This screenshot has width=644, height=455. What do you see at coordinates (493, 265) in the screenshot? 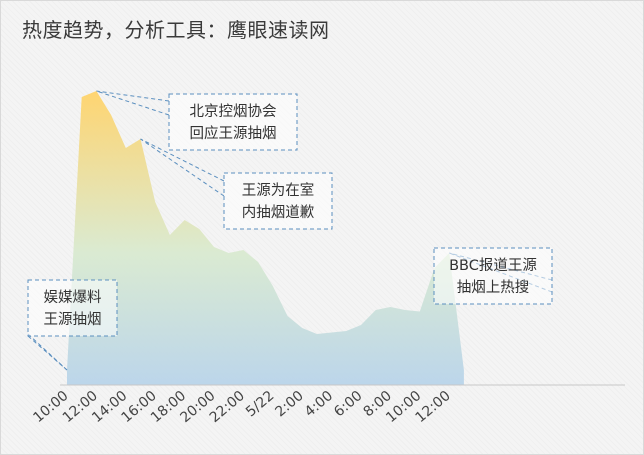
I see `callout-label: BBC报道王源` at bounding box center [493, 265].